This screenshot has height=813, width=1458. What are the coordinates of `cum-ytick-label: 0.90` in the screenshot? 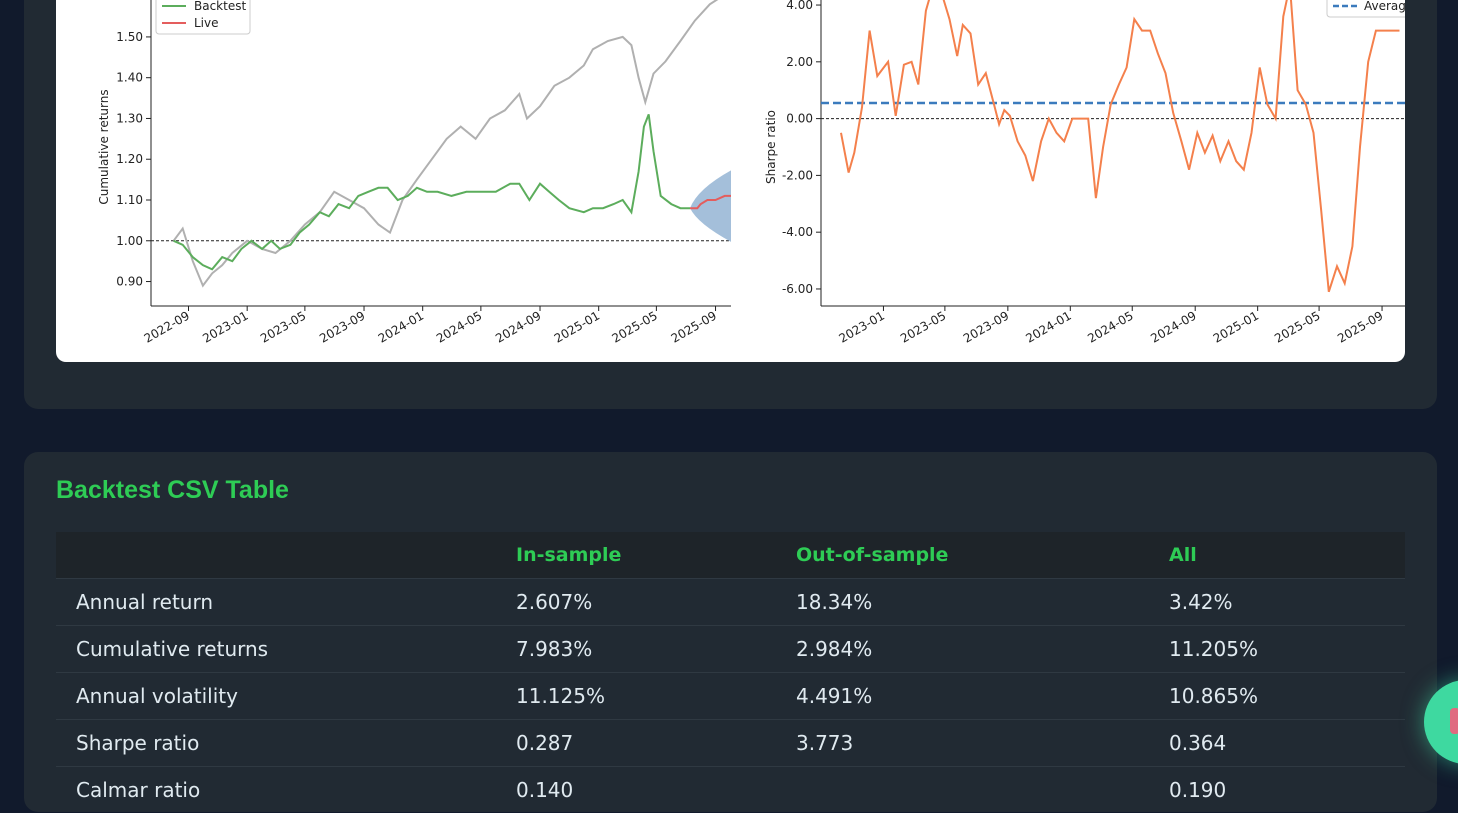 It's located at (129, 282).